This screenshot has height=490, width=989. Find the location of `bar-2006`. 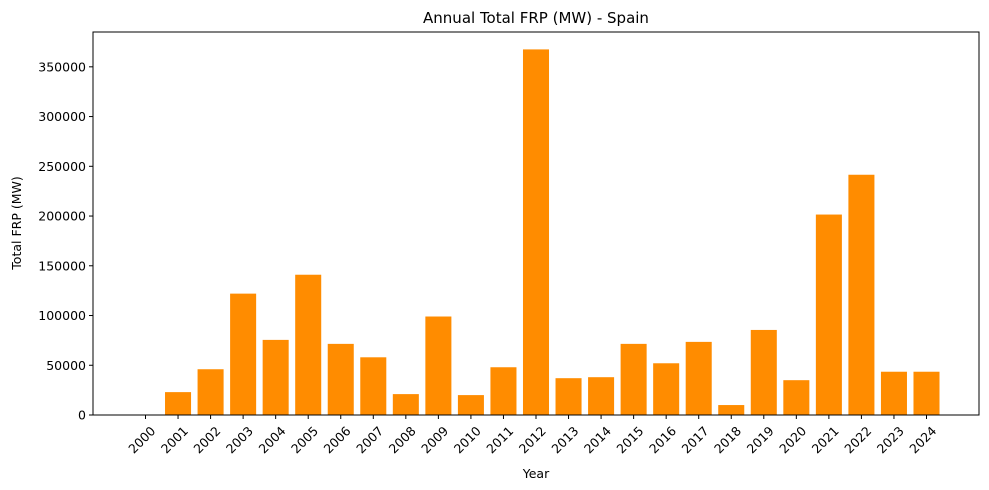

bar-2006 is located at coordinates (340, 379).